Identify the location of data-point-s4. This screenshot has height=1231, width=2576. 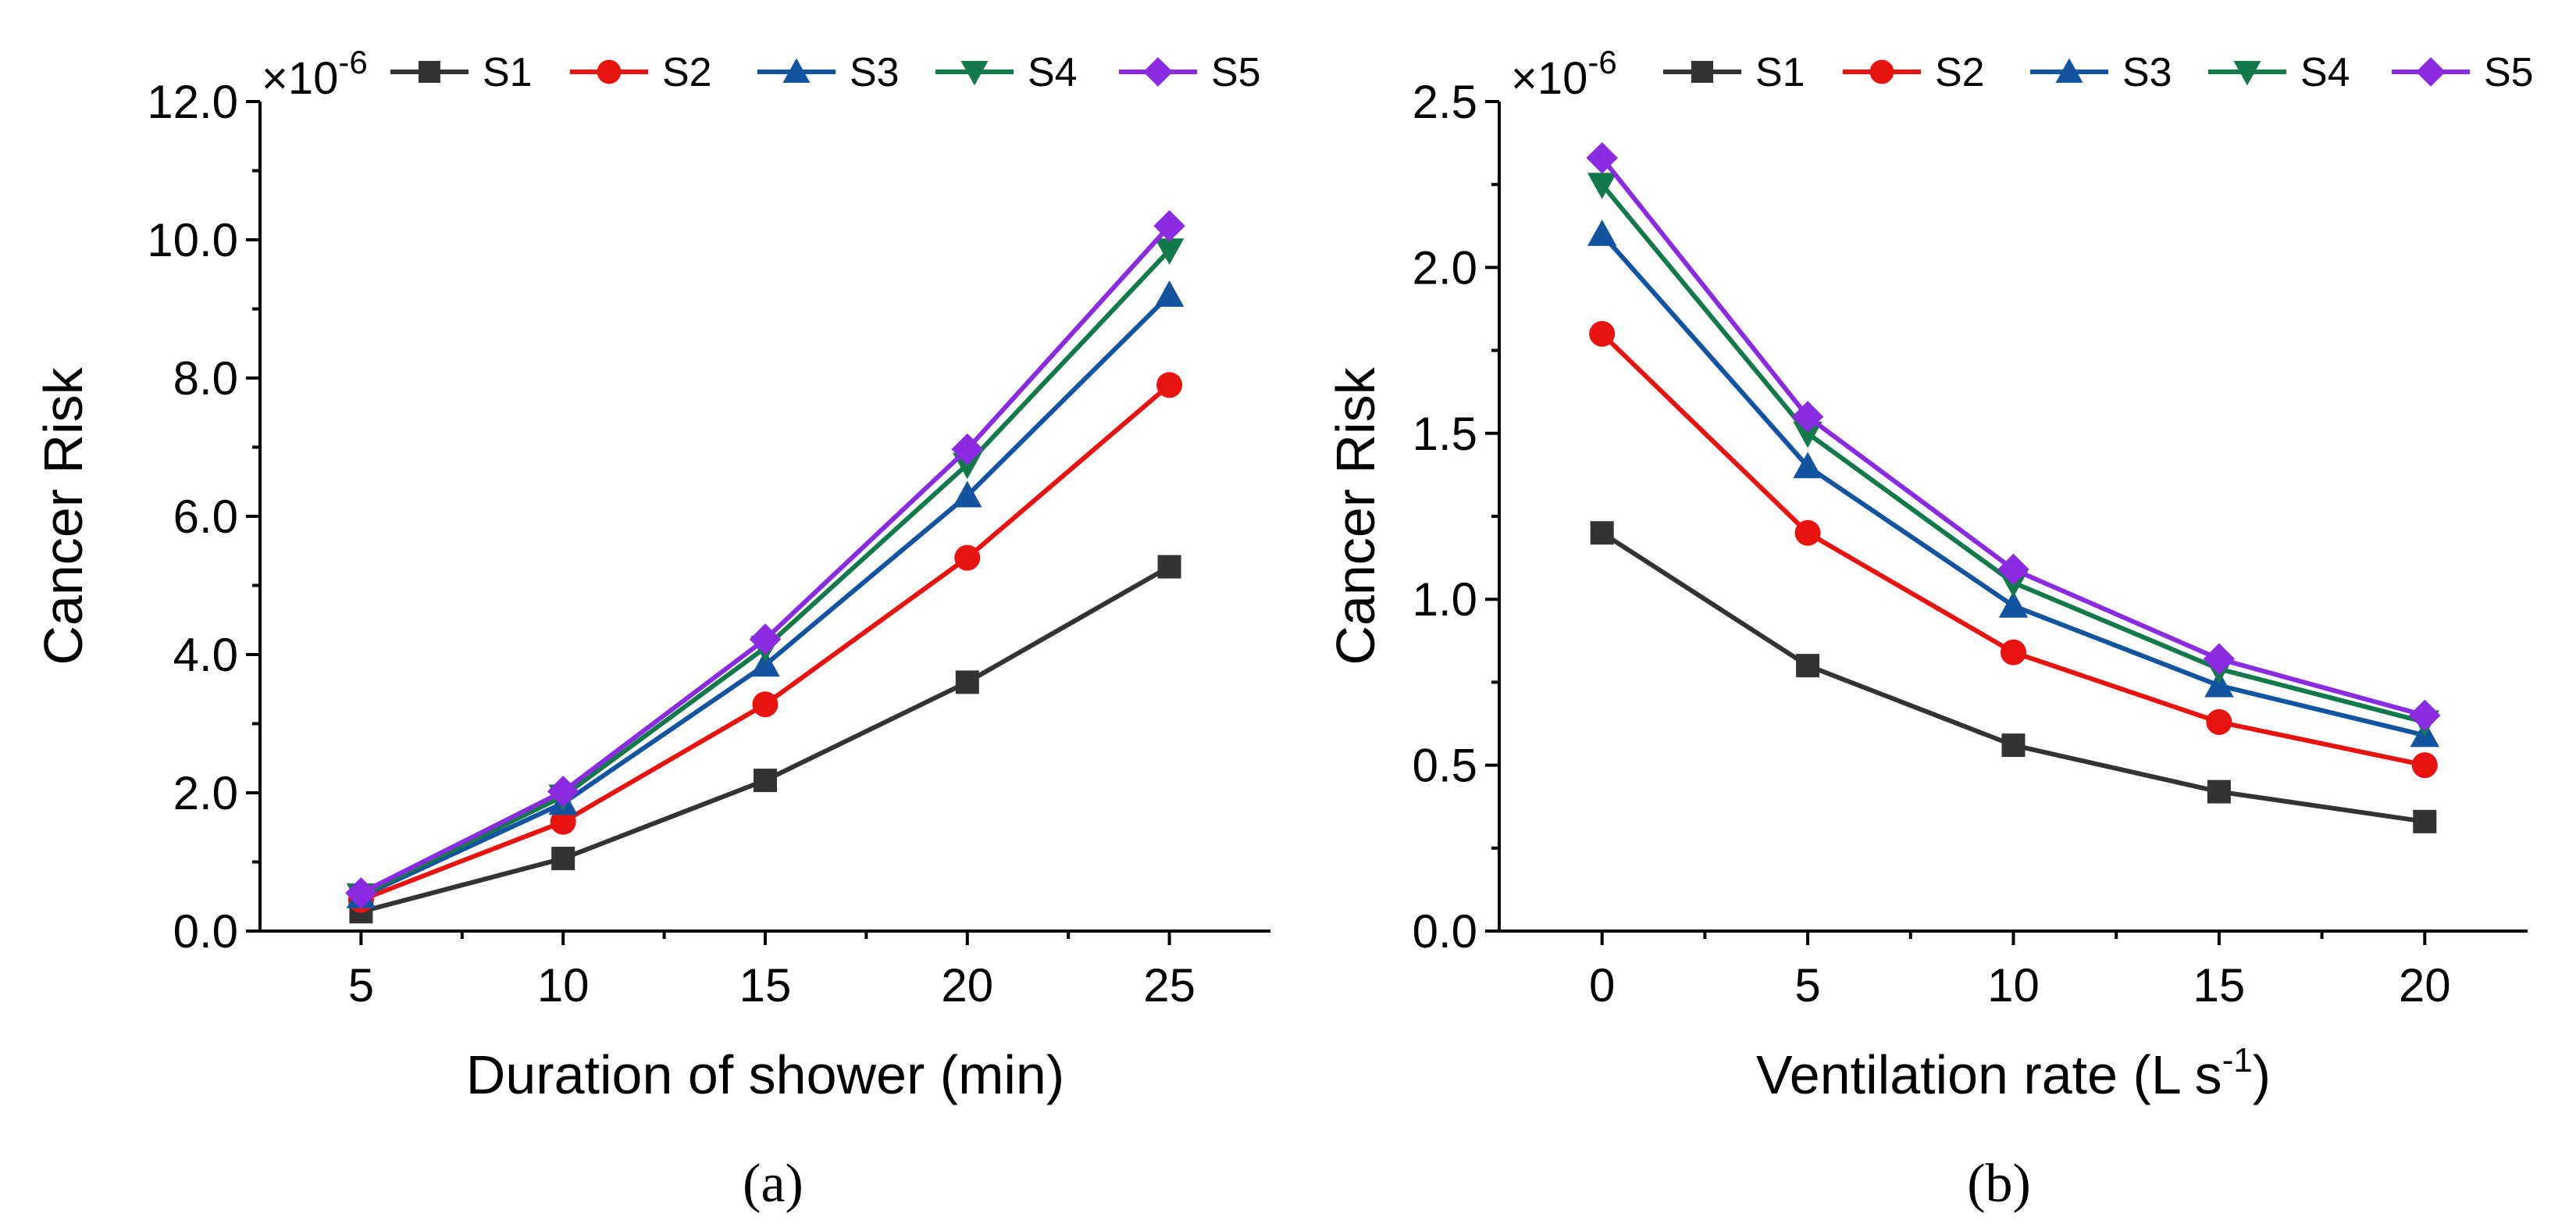
(1808, 434).